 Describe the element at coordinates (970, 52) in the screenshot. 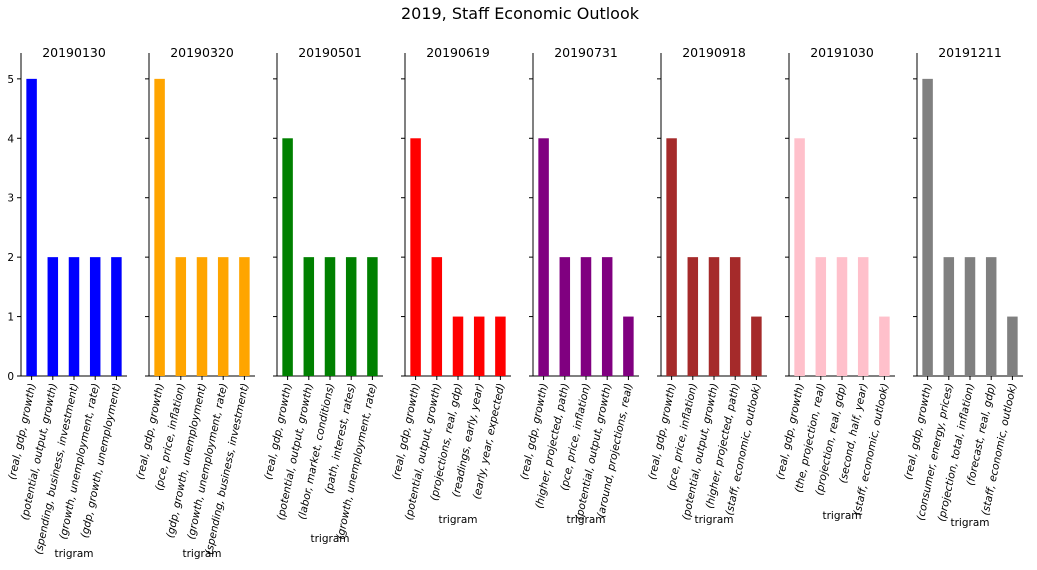

I see `panel-title: 20191211` at that location.